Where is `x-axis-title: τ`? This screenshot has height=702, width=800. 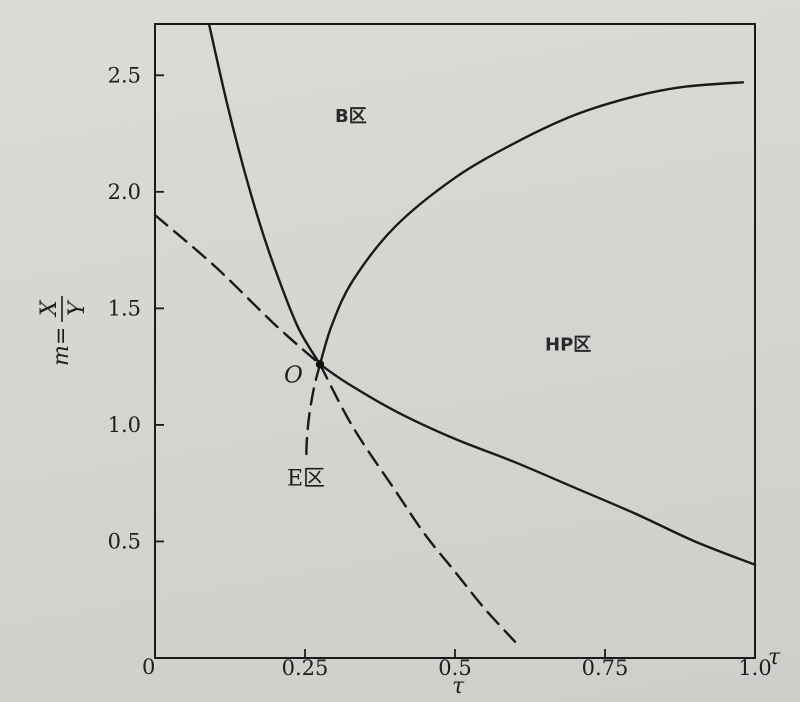
x-axis-title: τ is located at coordinates (458, 686).